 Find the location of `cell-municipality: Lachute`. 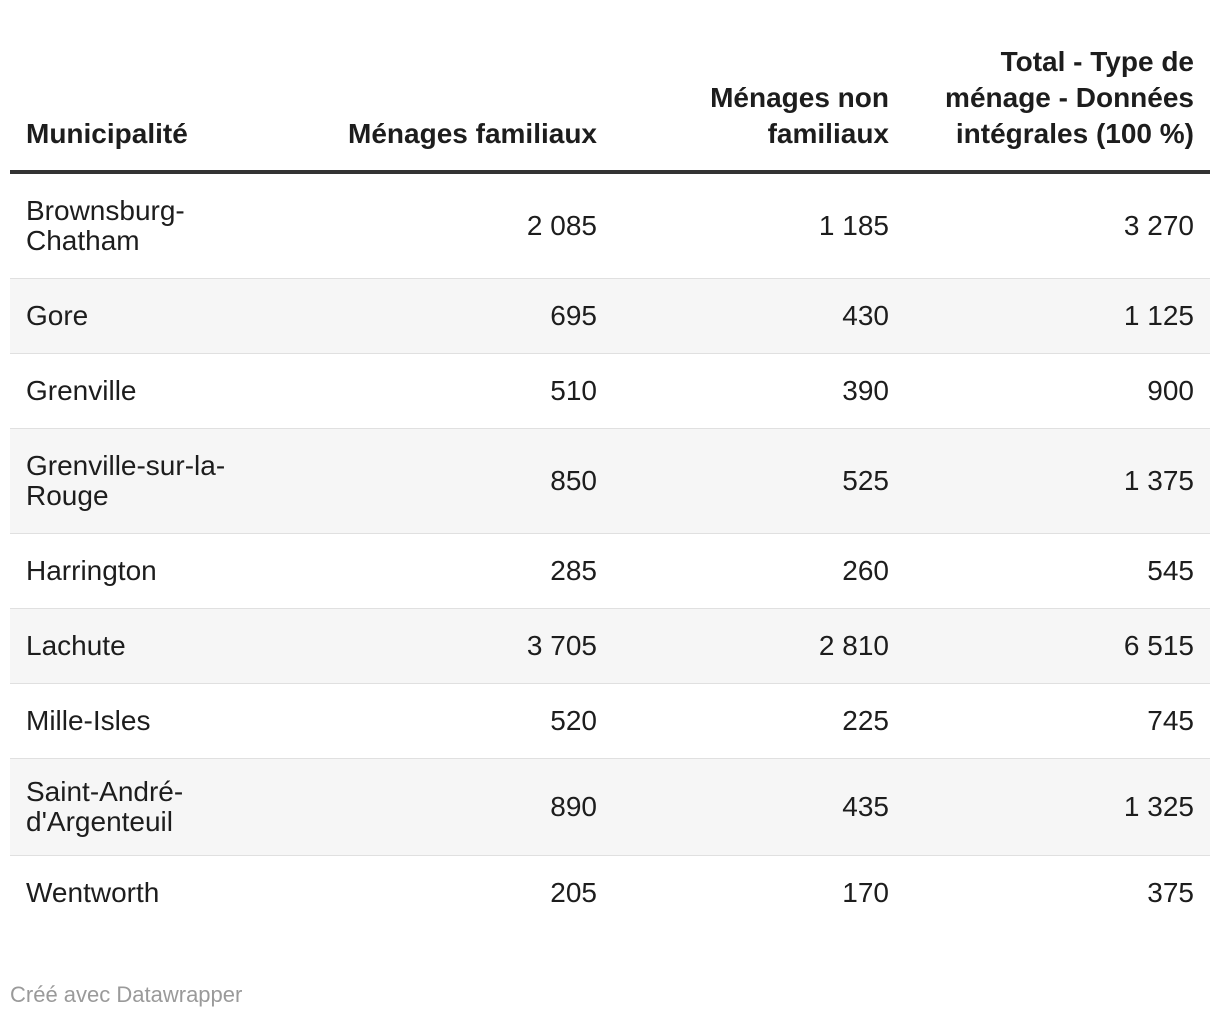

cell-municipality: Lachute is located at coordinates (160, 646).